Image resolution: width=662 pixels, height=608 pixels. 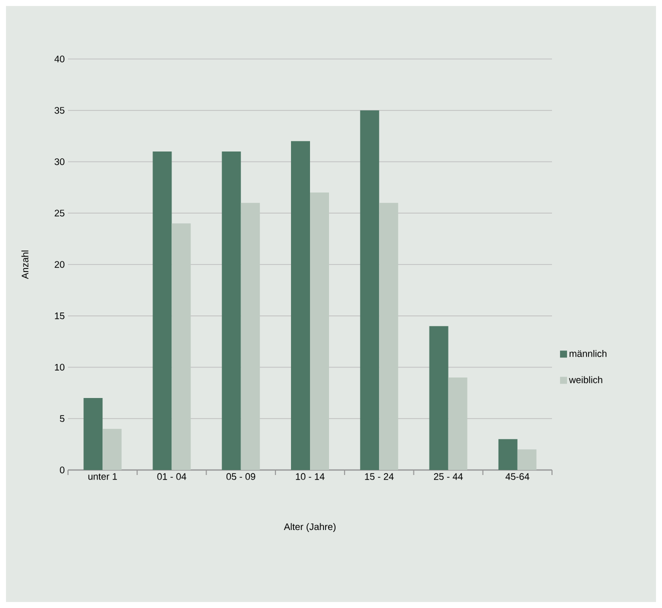 What do you see at coordinates (241, 476) in the screenshot?
I see `x-tick-label: 05 - 09` at bounding box center [241, 476].